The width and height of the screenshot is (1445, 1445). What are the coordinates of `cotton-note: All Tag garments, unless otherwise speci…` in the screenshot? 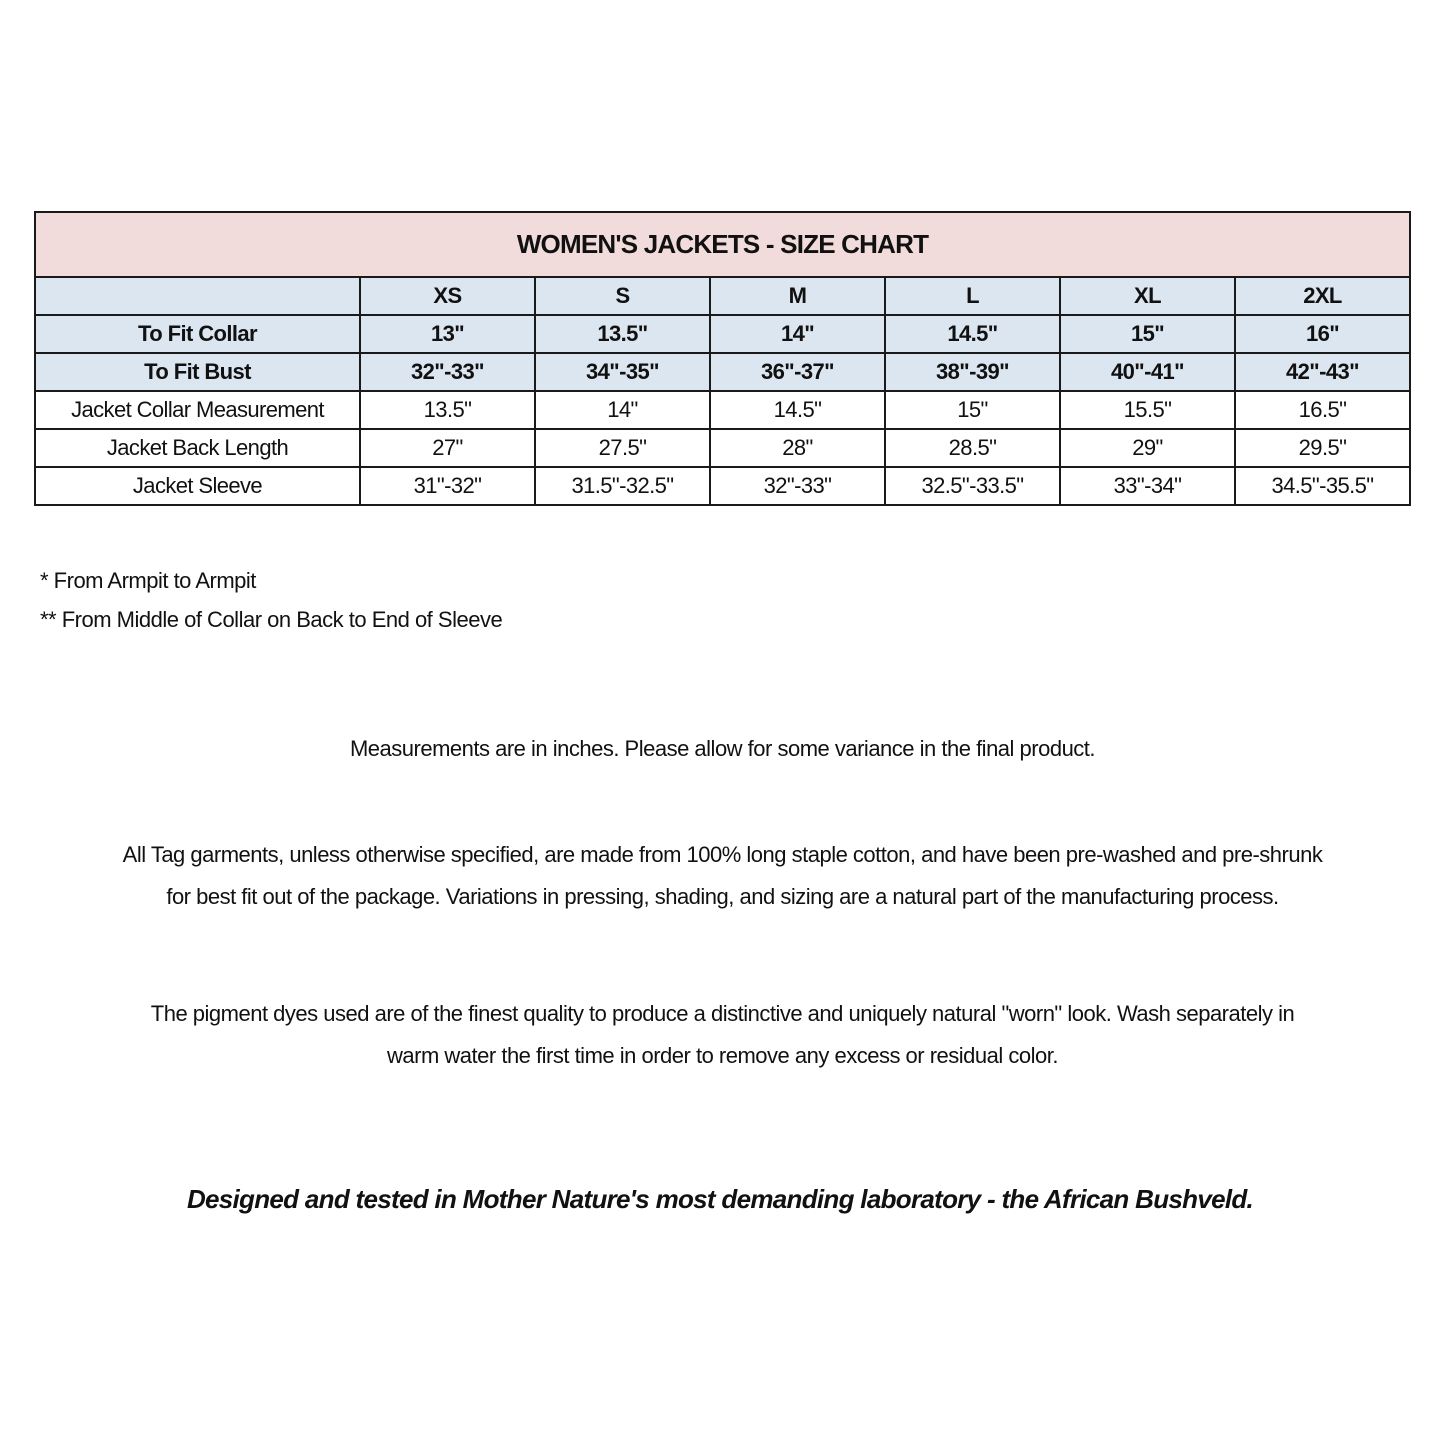 It's located at (722, 876).